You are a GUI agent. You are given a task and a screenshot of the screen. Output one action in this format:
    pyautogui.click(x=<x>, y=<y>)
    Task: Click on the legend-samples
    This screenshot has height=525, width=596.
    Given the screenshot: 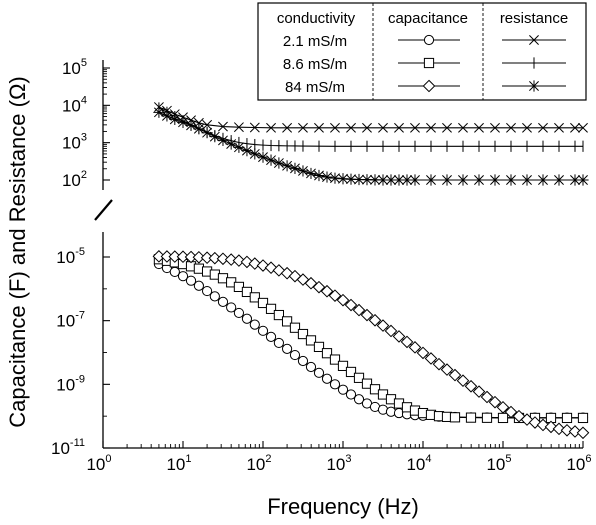 What is the action you would take?
    pyautogui.click(x=482, y=63)
    